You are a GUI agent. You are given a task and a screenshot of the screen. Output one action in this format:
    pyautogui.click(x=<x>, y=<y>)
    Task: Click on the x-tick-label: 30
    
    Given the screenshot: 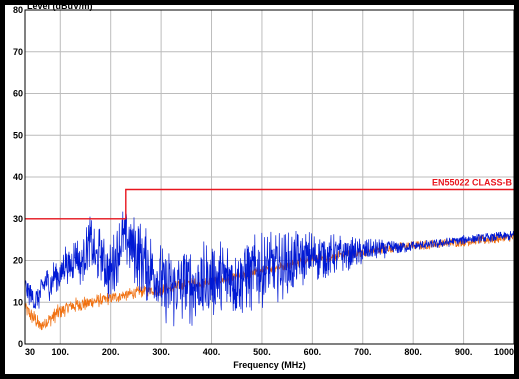 What is the action you would take?
    pyautogui.click(x=30, y=352)
    